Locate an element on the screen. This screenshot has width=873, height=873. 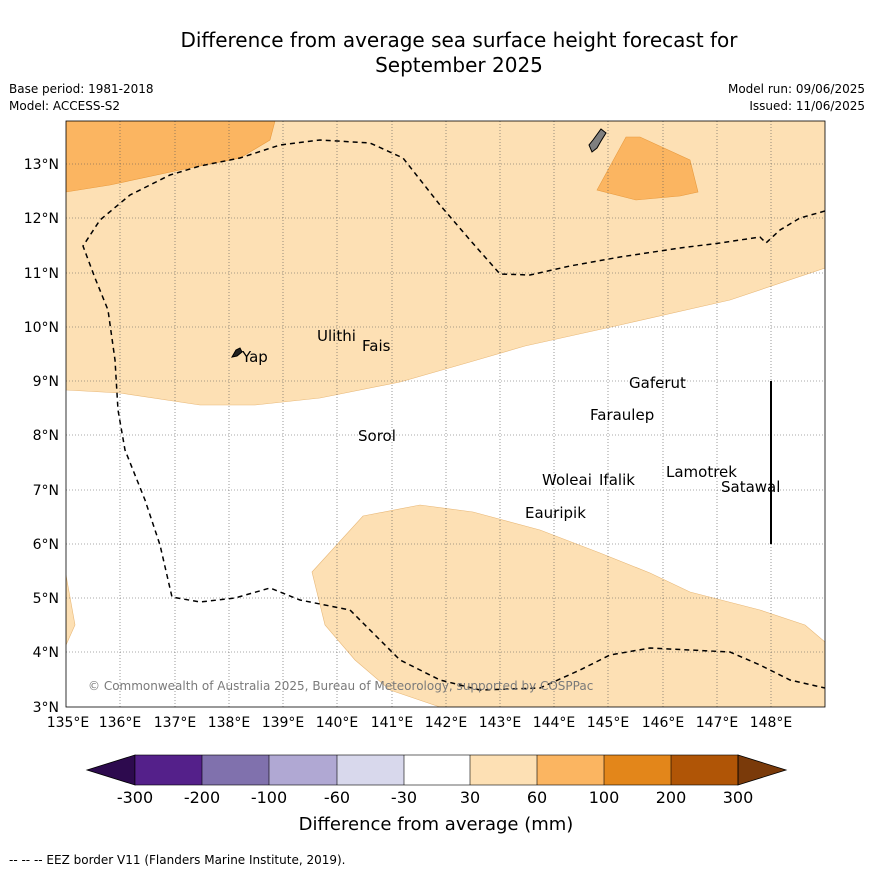
place-label: Woleai is located at coordinates (567, 480).